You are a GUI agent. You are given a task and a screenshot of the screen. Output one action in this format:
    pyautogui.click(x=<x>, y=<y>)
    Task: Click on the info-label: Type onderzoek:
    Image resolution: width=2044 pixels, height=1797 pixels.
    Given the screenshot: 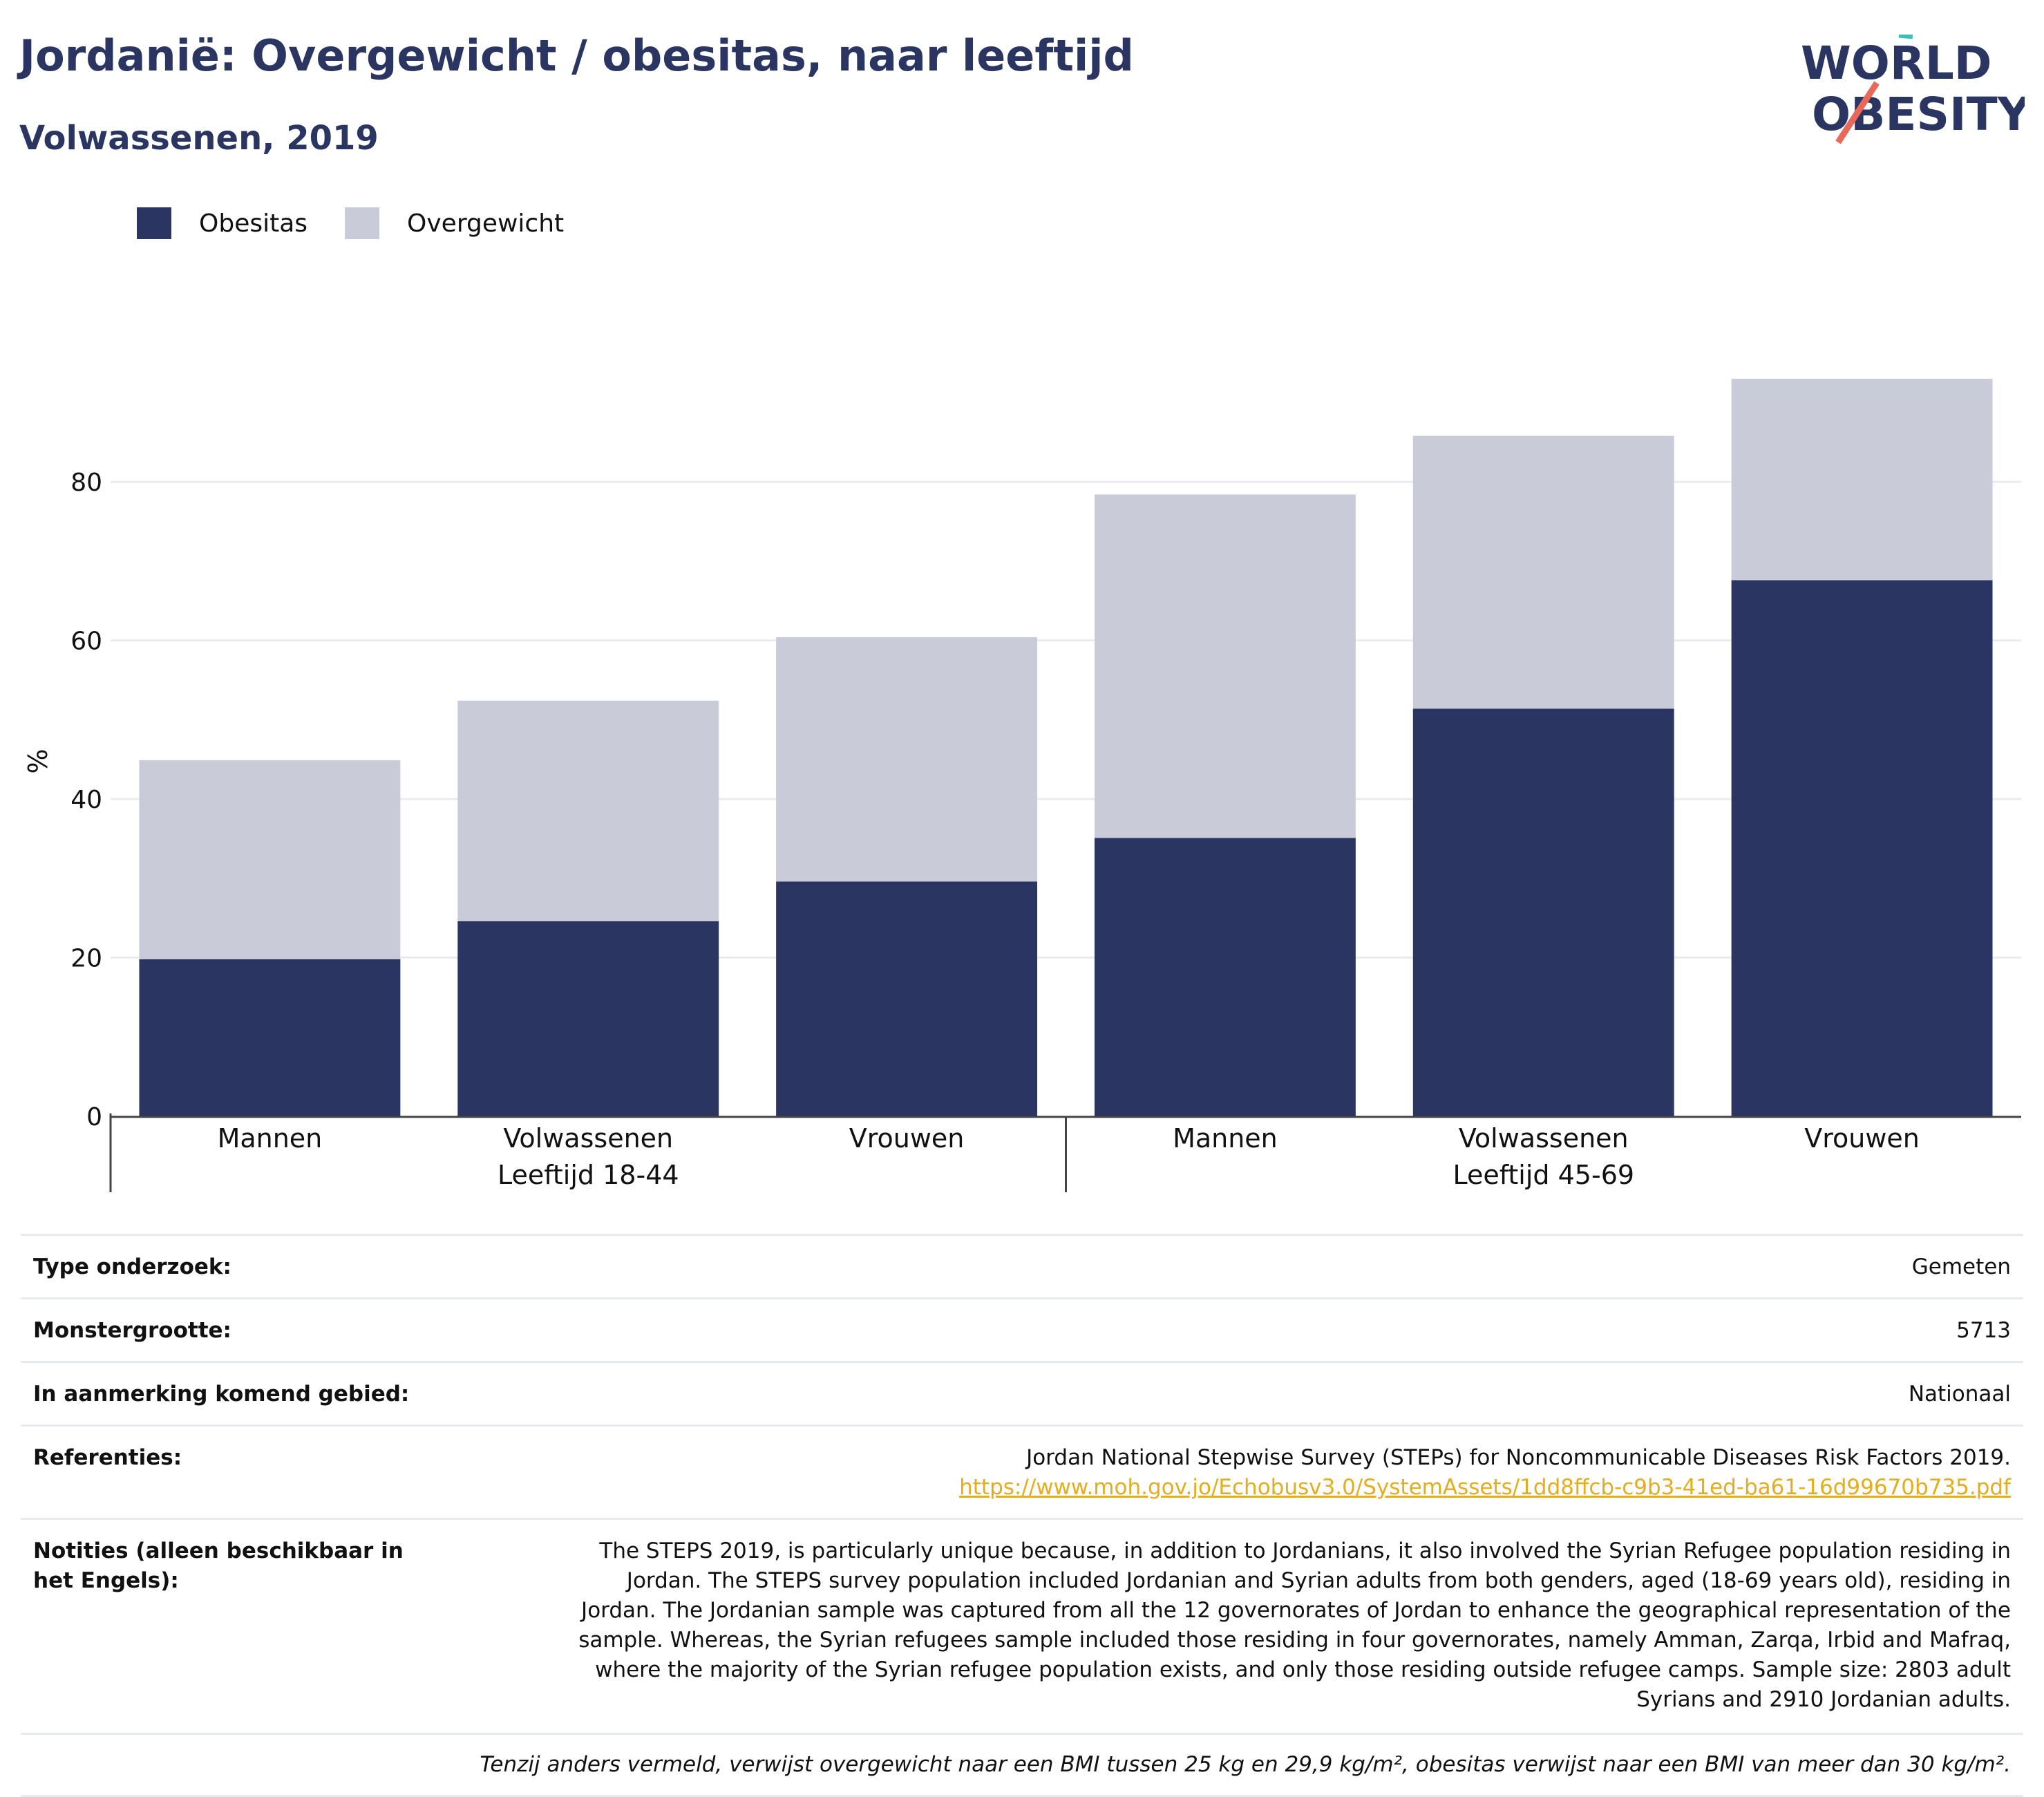 What is the action you would take?
    pyautogui.click(x=132, y=1266)
    